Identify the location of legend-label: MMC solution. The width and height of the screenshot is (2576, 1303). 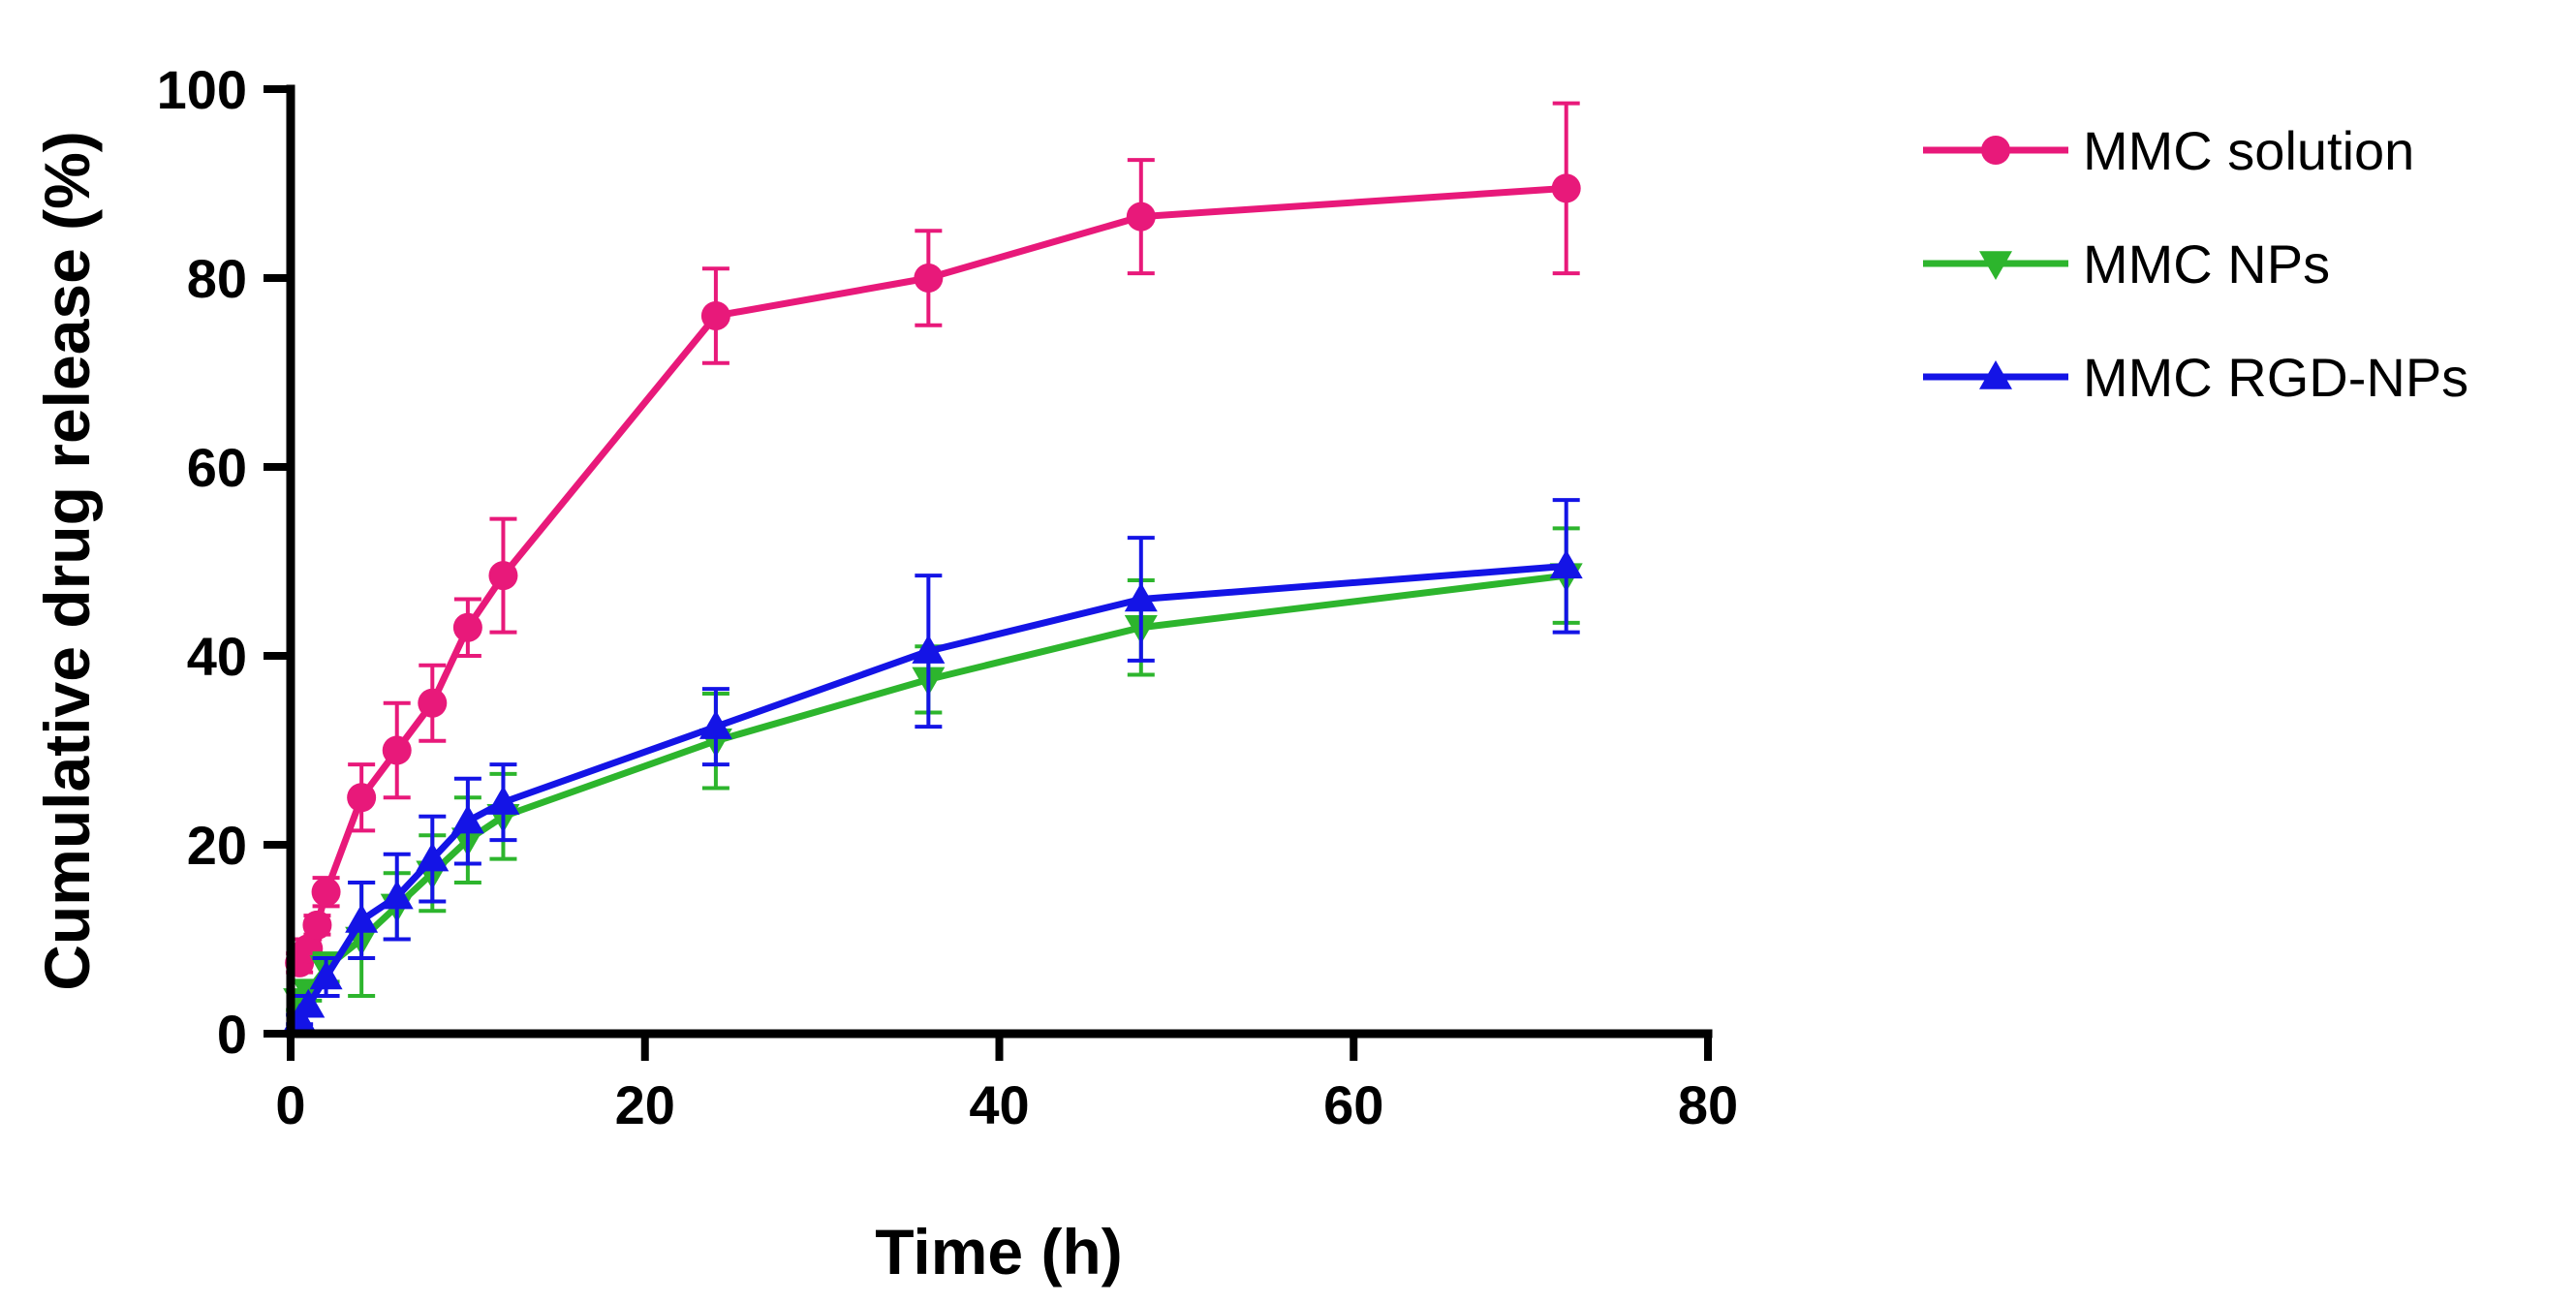
(2248, 150).